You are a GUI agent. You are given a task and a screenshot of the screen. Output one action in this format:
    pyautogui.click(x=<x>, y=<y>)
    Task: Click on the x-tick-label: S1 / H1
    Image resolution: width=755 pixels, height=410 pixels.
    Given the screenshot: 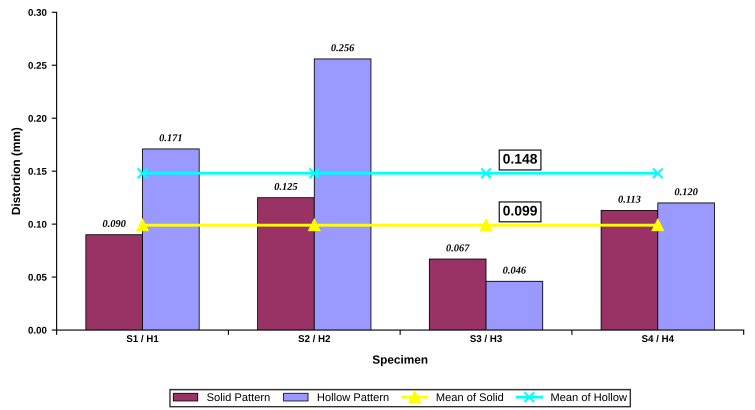 What is the action you would take?
    pyautogui.click(x=142, y=338)
    